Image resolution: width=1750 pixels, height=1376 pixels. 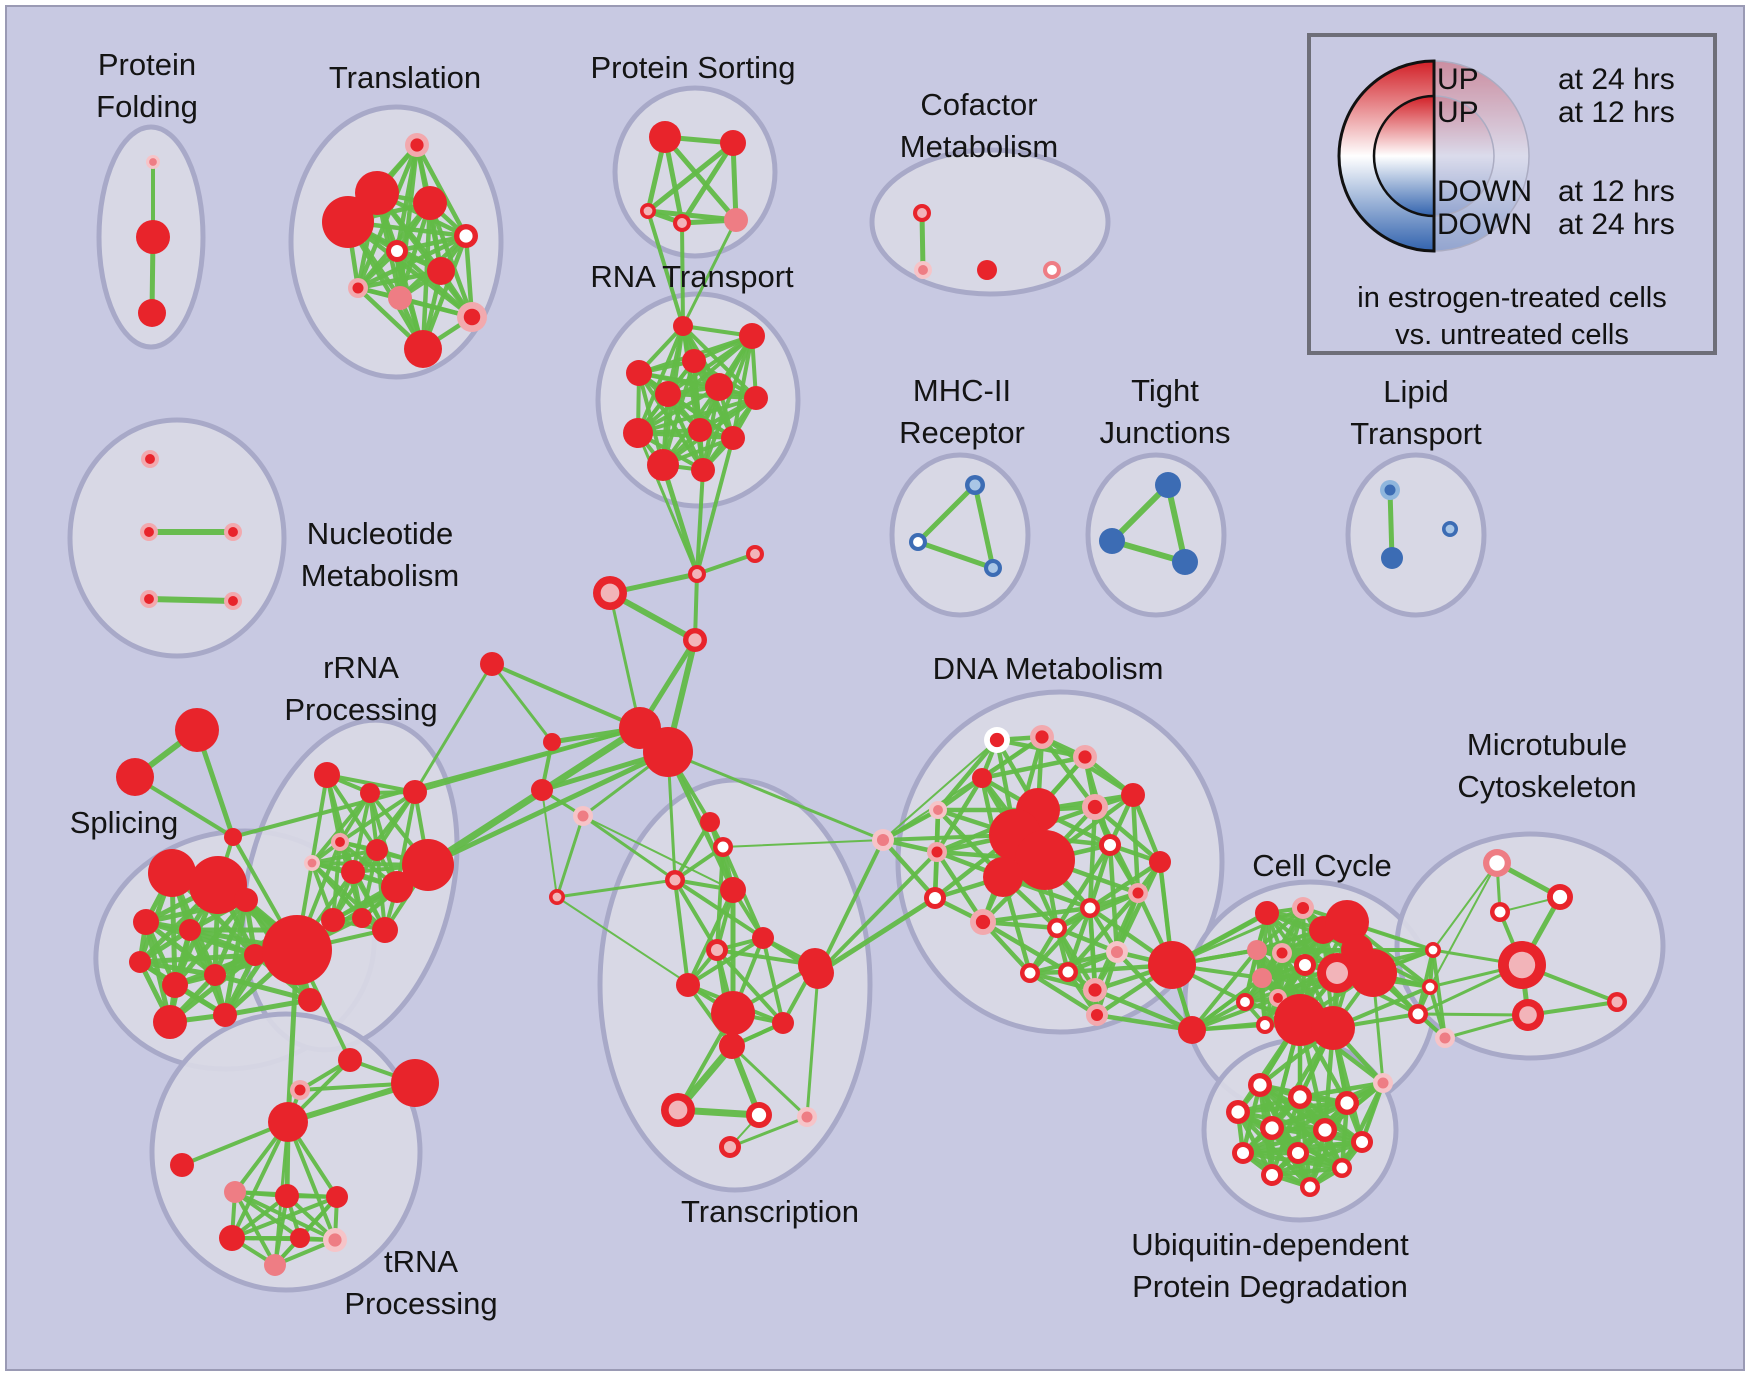 I want to click on legend-label: DOWN, so click(x=1484, y=224).